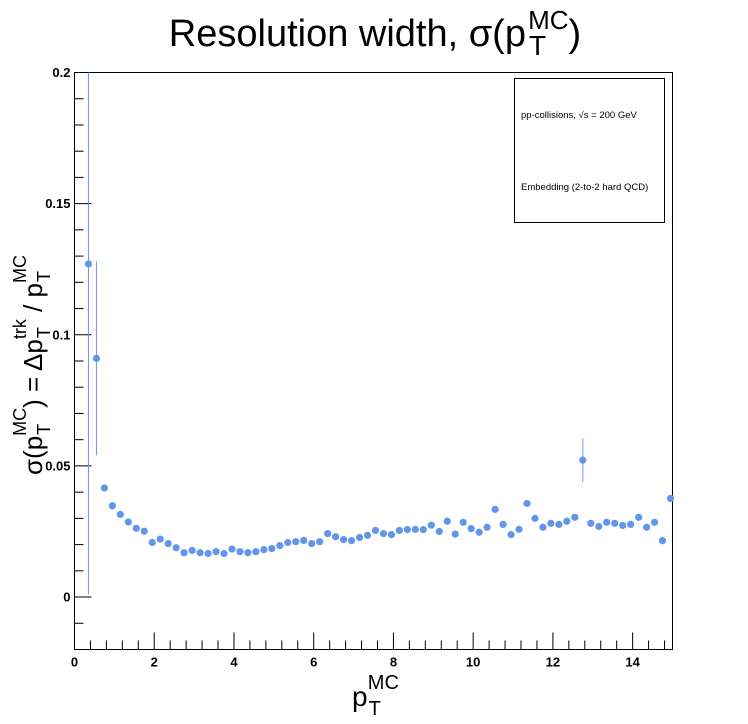  I want to click on y-axis-label: σ(pTMC) = ΔpTtrk / pTMC, so click(32, 365).